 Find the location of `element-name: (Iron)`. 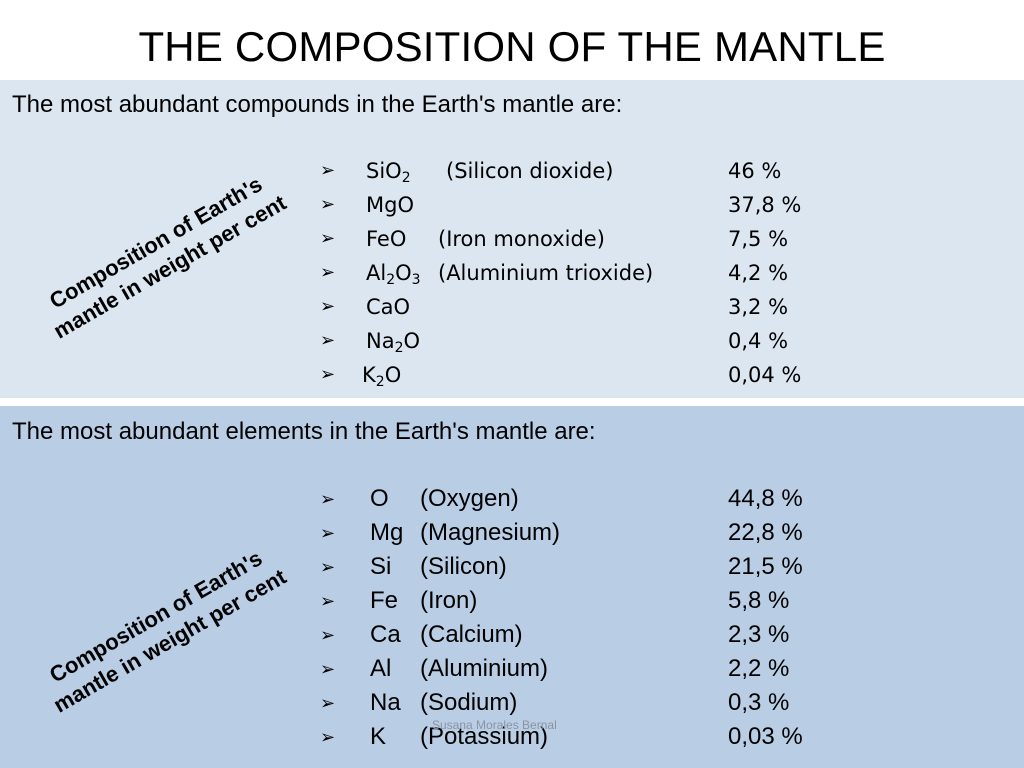

element-name: (Iron) is located at coordinates (449, 600).